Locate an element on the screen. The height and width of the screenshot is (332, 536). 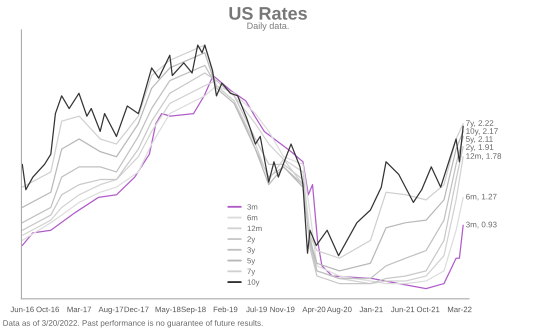
annotation: 7y, 2.22 is located at coordinates (480, 124).